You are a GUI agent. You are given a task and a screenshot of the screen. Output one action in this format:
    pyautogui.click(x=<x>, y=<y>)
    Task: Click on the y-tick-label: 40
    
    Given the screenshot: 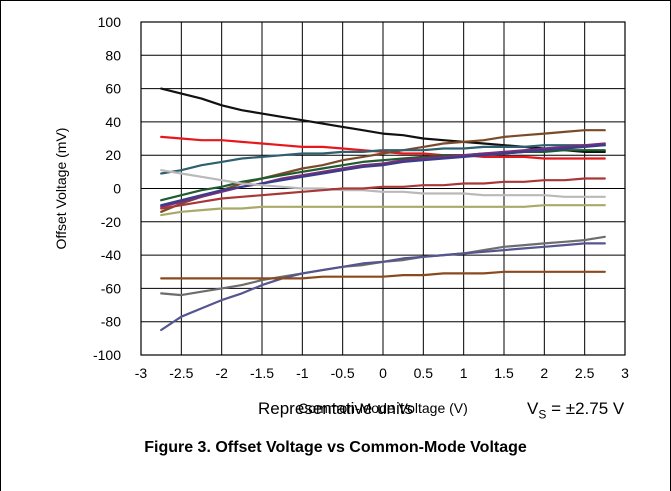 What is the action you would take?
    pyautogui.click(x=113, y=122)
    